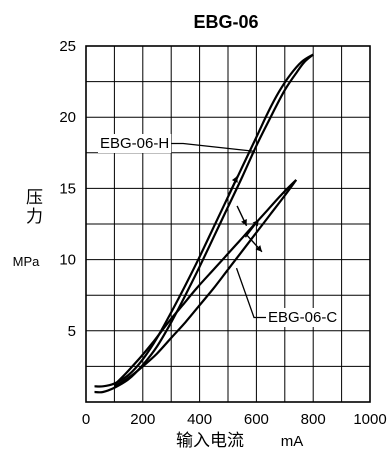  Describe the element at coordinates (199, 419) in the screenshot. I see `x-tick-label: 400` at that location.